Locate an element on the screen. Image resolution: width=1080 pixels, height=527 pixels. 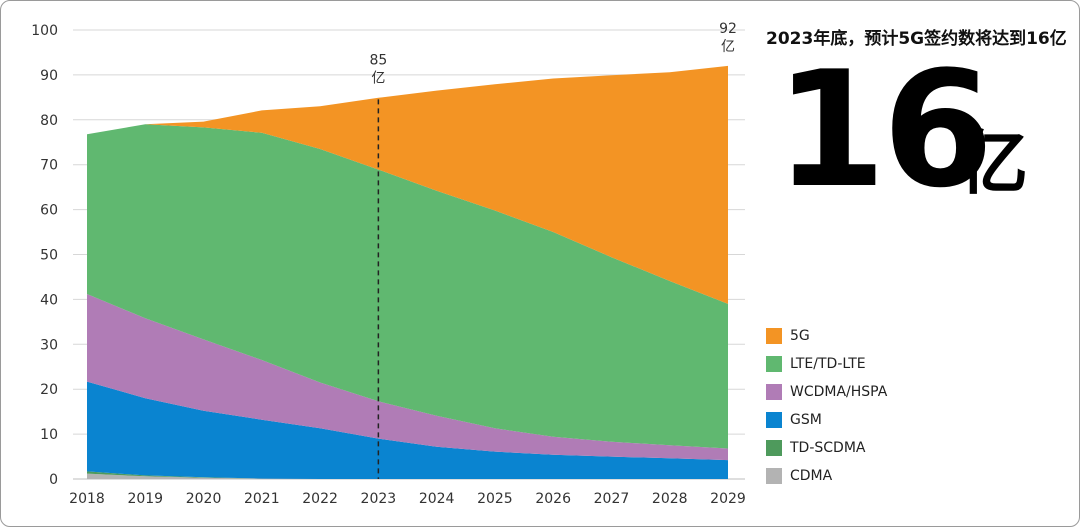
legend-label: WCDMA/HSPA is located at coordinates (839, 392).